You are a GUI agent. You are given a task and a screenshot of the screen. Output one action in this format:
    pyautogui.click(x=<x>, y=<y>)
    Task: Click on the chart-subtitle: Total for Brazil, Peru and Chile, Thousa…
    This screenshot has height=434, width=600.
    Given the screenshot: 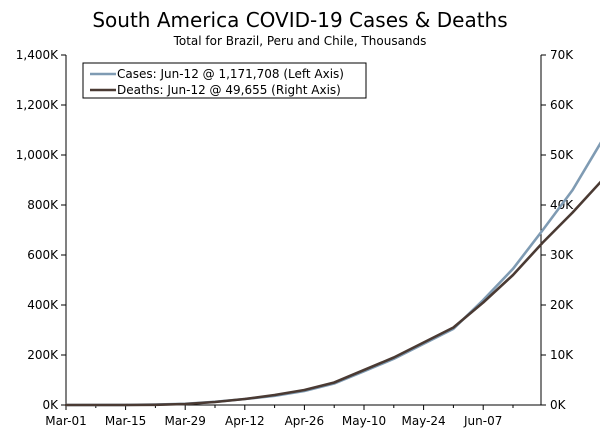 What is the action you would take?
    pyautogui.click(x=300, y=41)
    